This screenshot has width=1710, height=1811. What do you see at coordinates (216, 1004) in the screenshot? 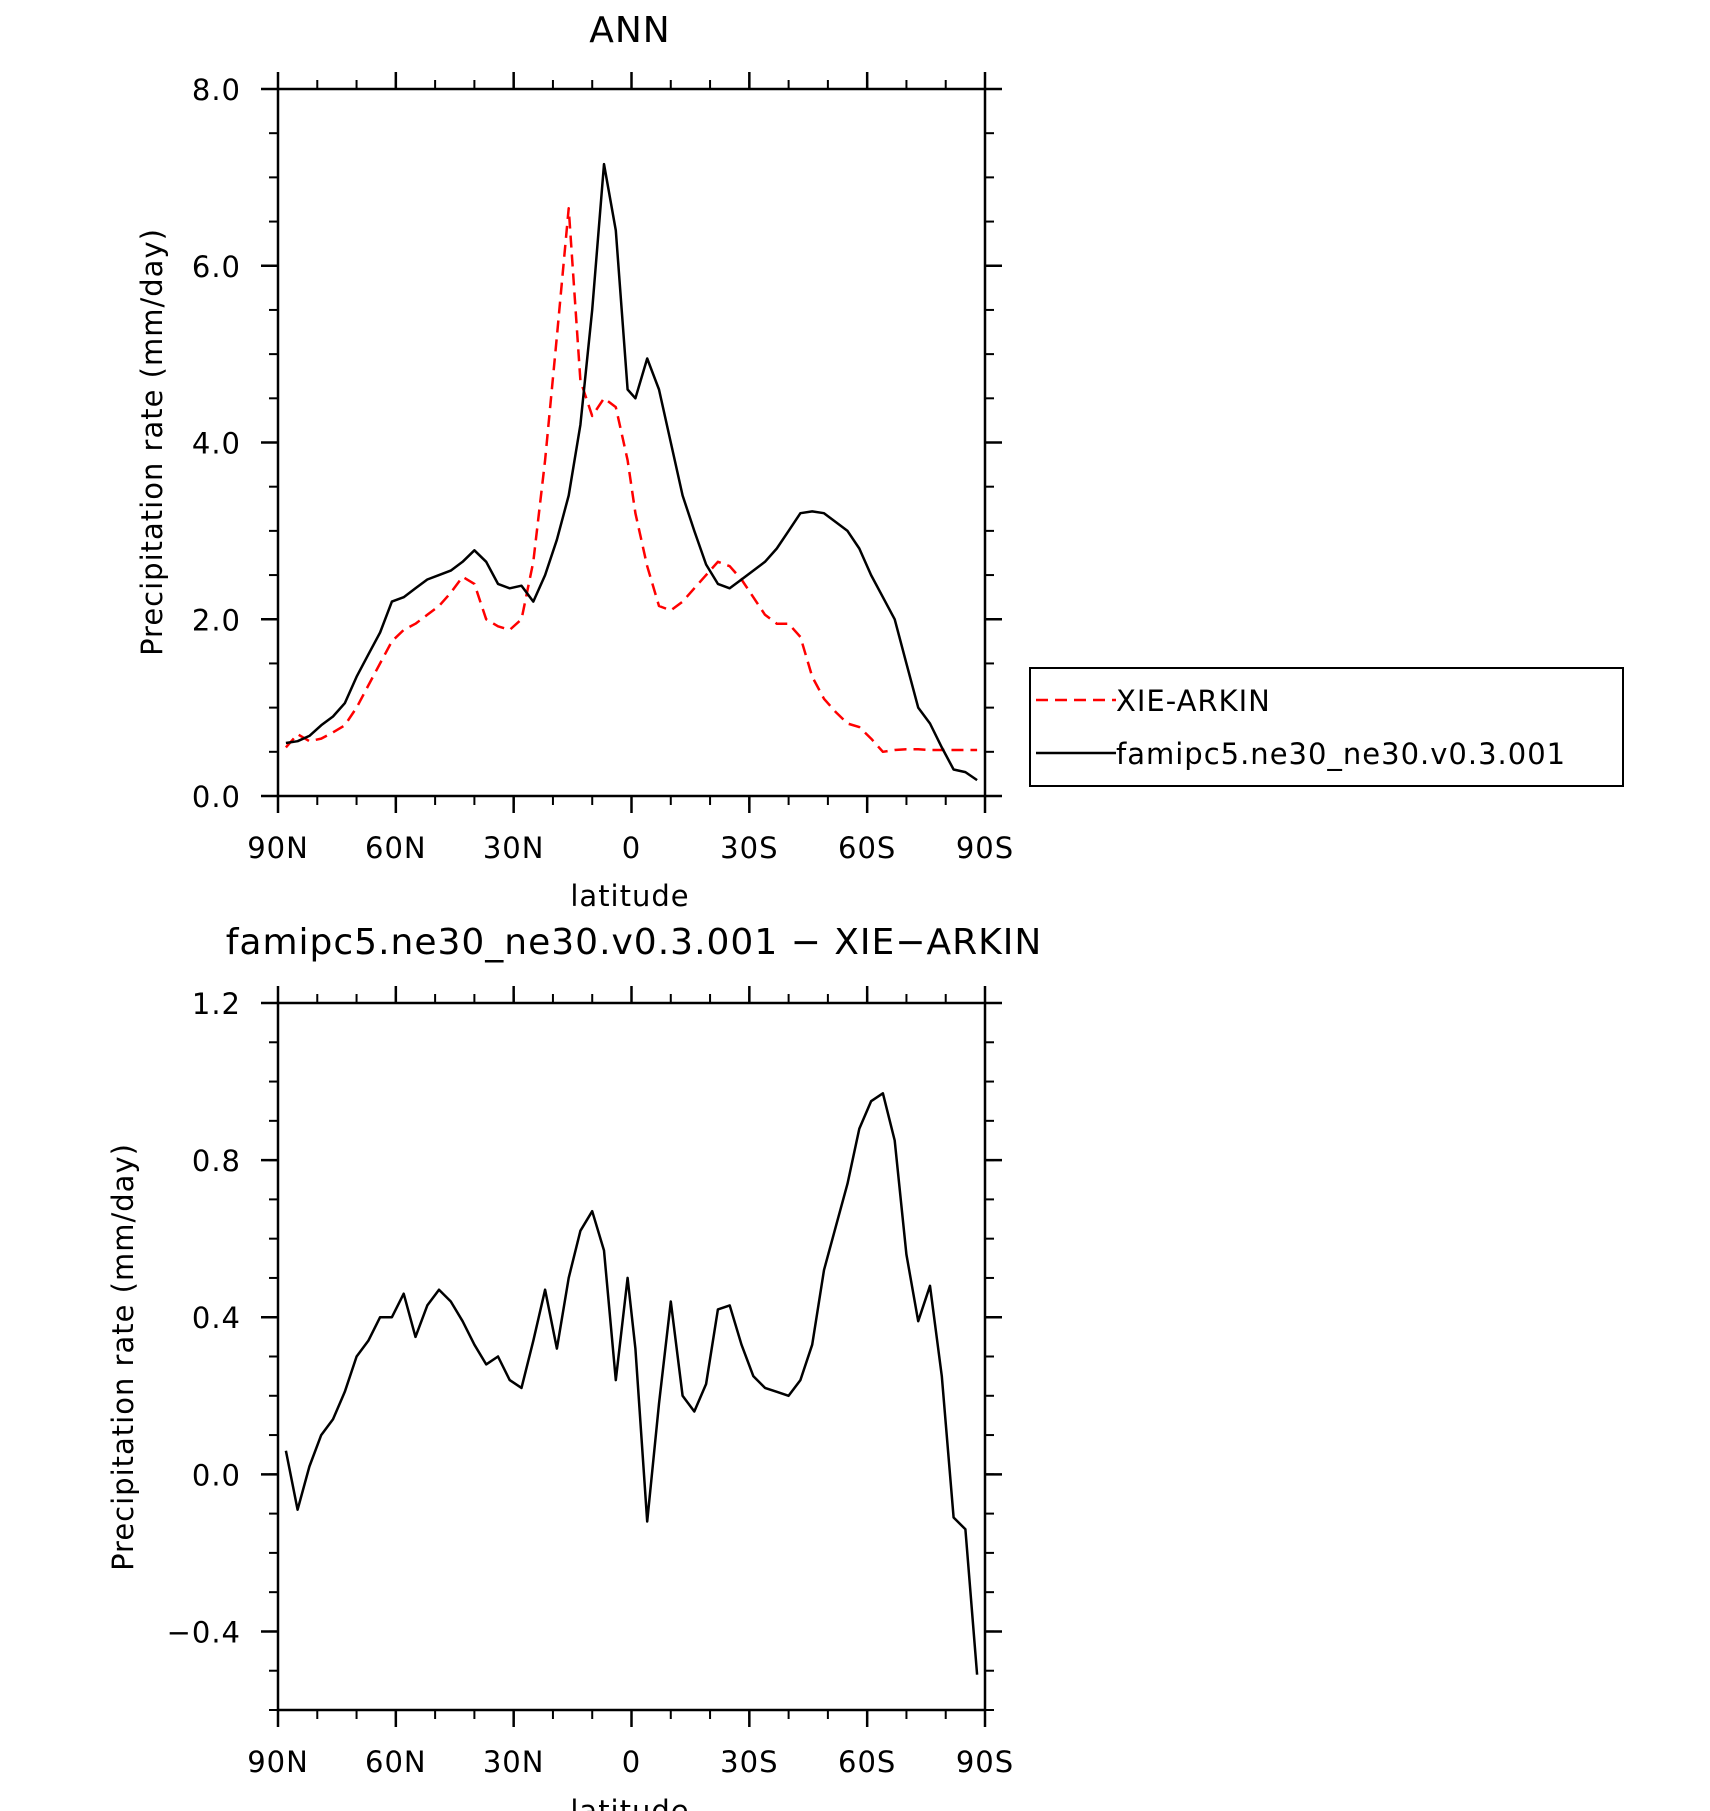
I see `y-tick-label: 1.2` at bounding box center [216, 1004].